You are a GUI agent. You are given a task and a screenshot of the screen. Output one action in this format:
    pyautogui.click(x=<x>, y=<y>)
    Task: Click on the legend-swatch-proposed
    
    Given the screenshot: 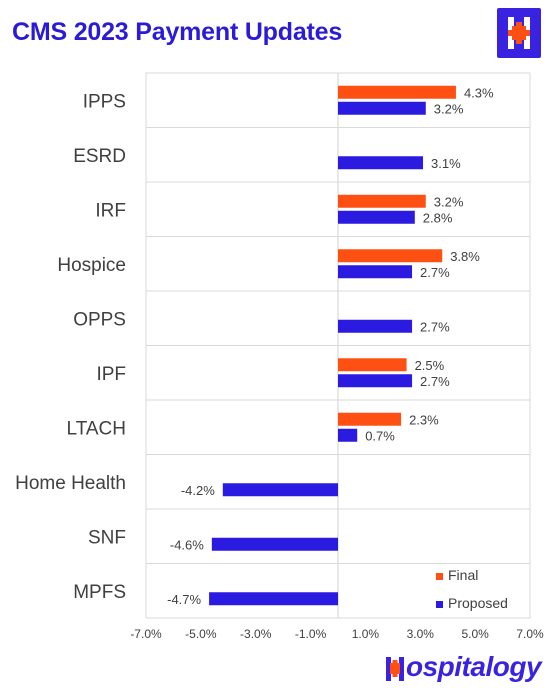 What is the action you would take?
    pyautogui.click(x=439, y=604)
    